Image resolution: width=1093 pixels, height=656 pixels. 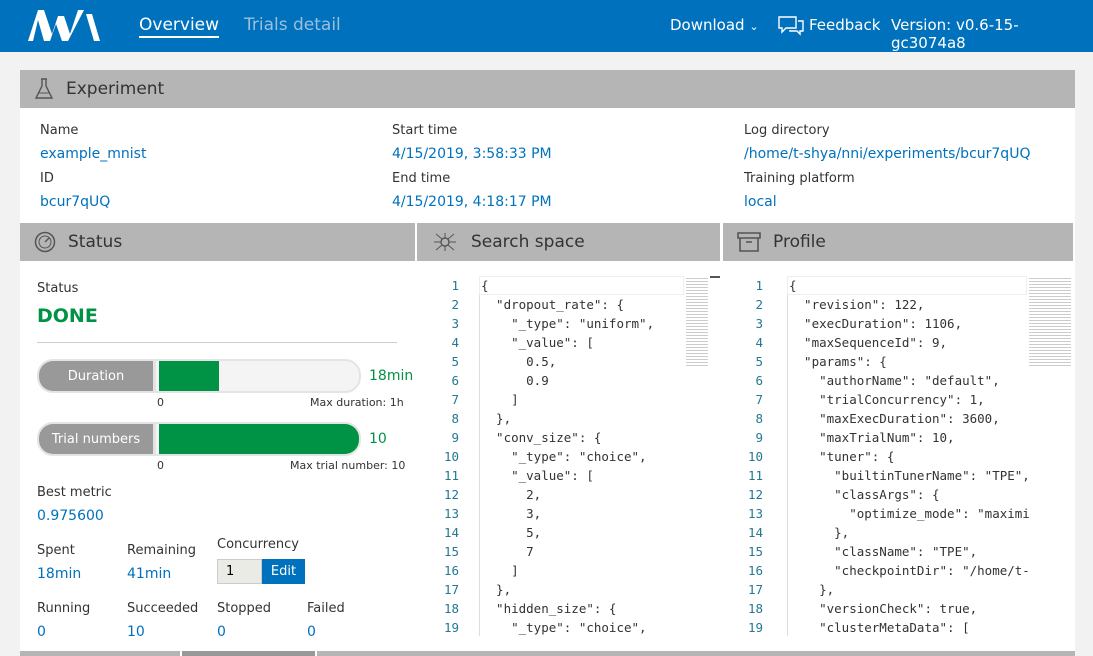 I want to click on download-label: Download, so click(x=707, y=25).